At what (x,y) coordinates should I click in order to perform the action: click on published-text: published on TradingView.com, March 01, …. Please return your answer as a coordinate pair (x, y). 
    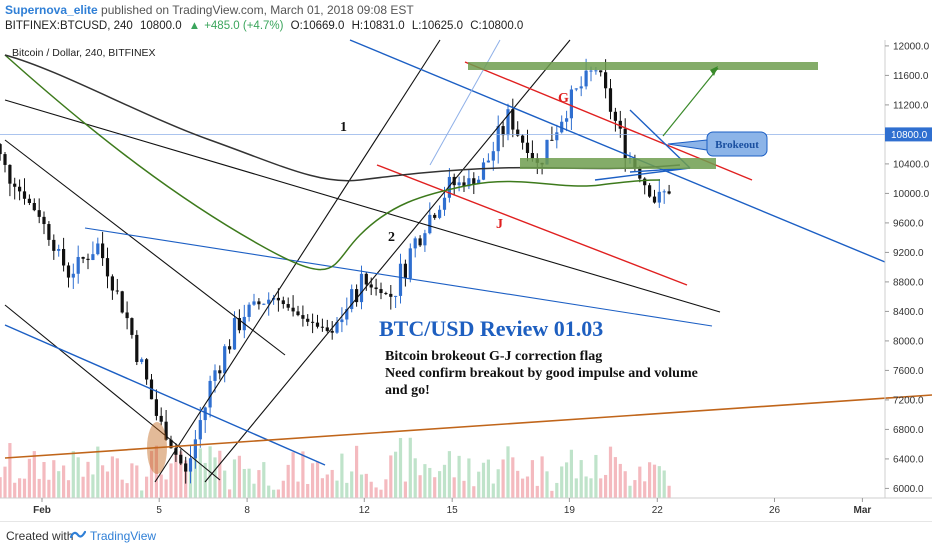
    Looking at the image, I should click on (257, 10).